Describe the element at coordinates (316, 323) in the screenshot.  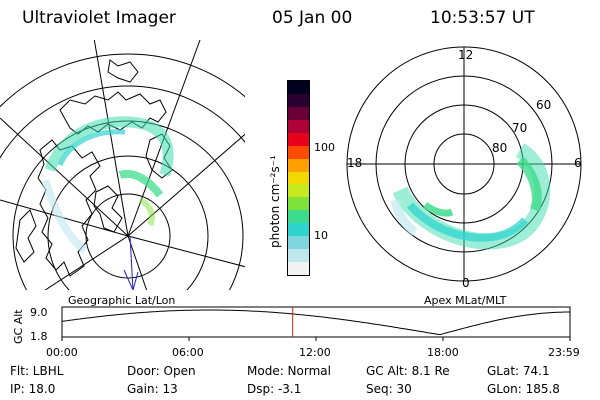
I see `altitude-plot` at that location.